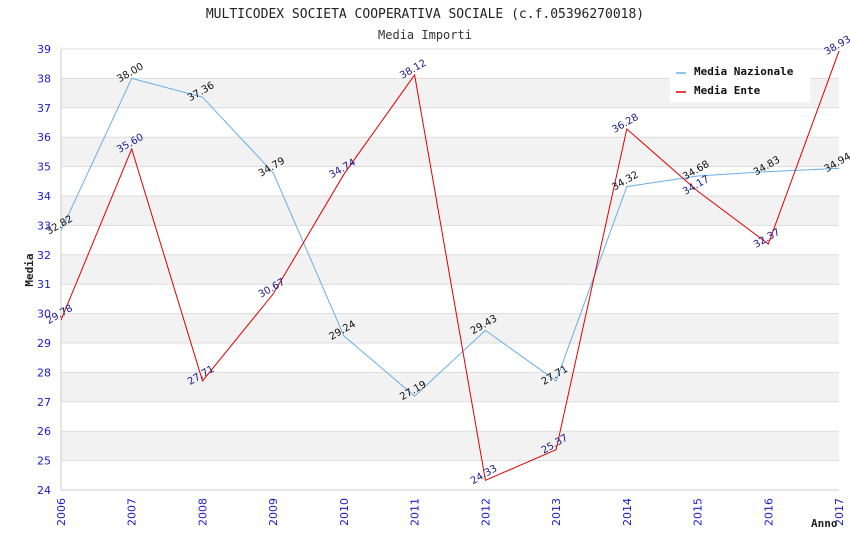 The height and width of the screenshot is (550, 850). I want to click on legend-label-media-nazionale: Media Nazionale, so click(744, 71).